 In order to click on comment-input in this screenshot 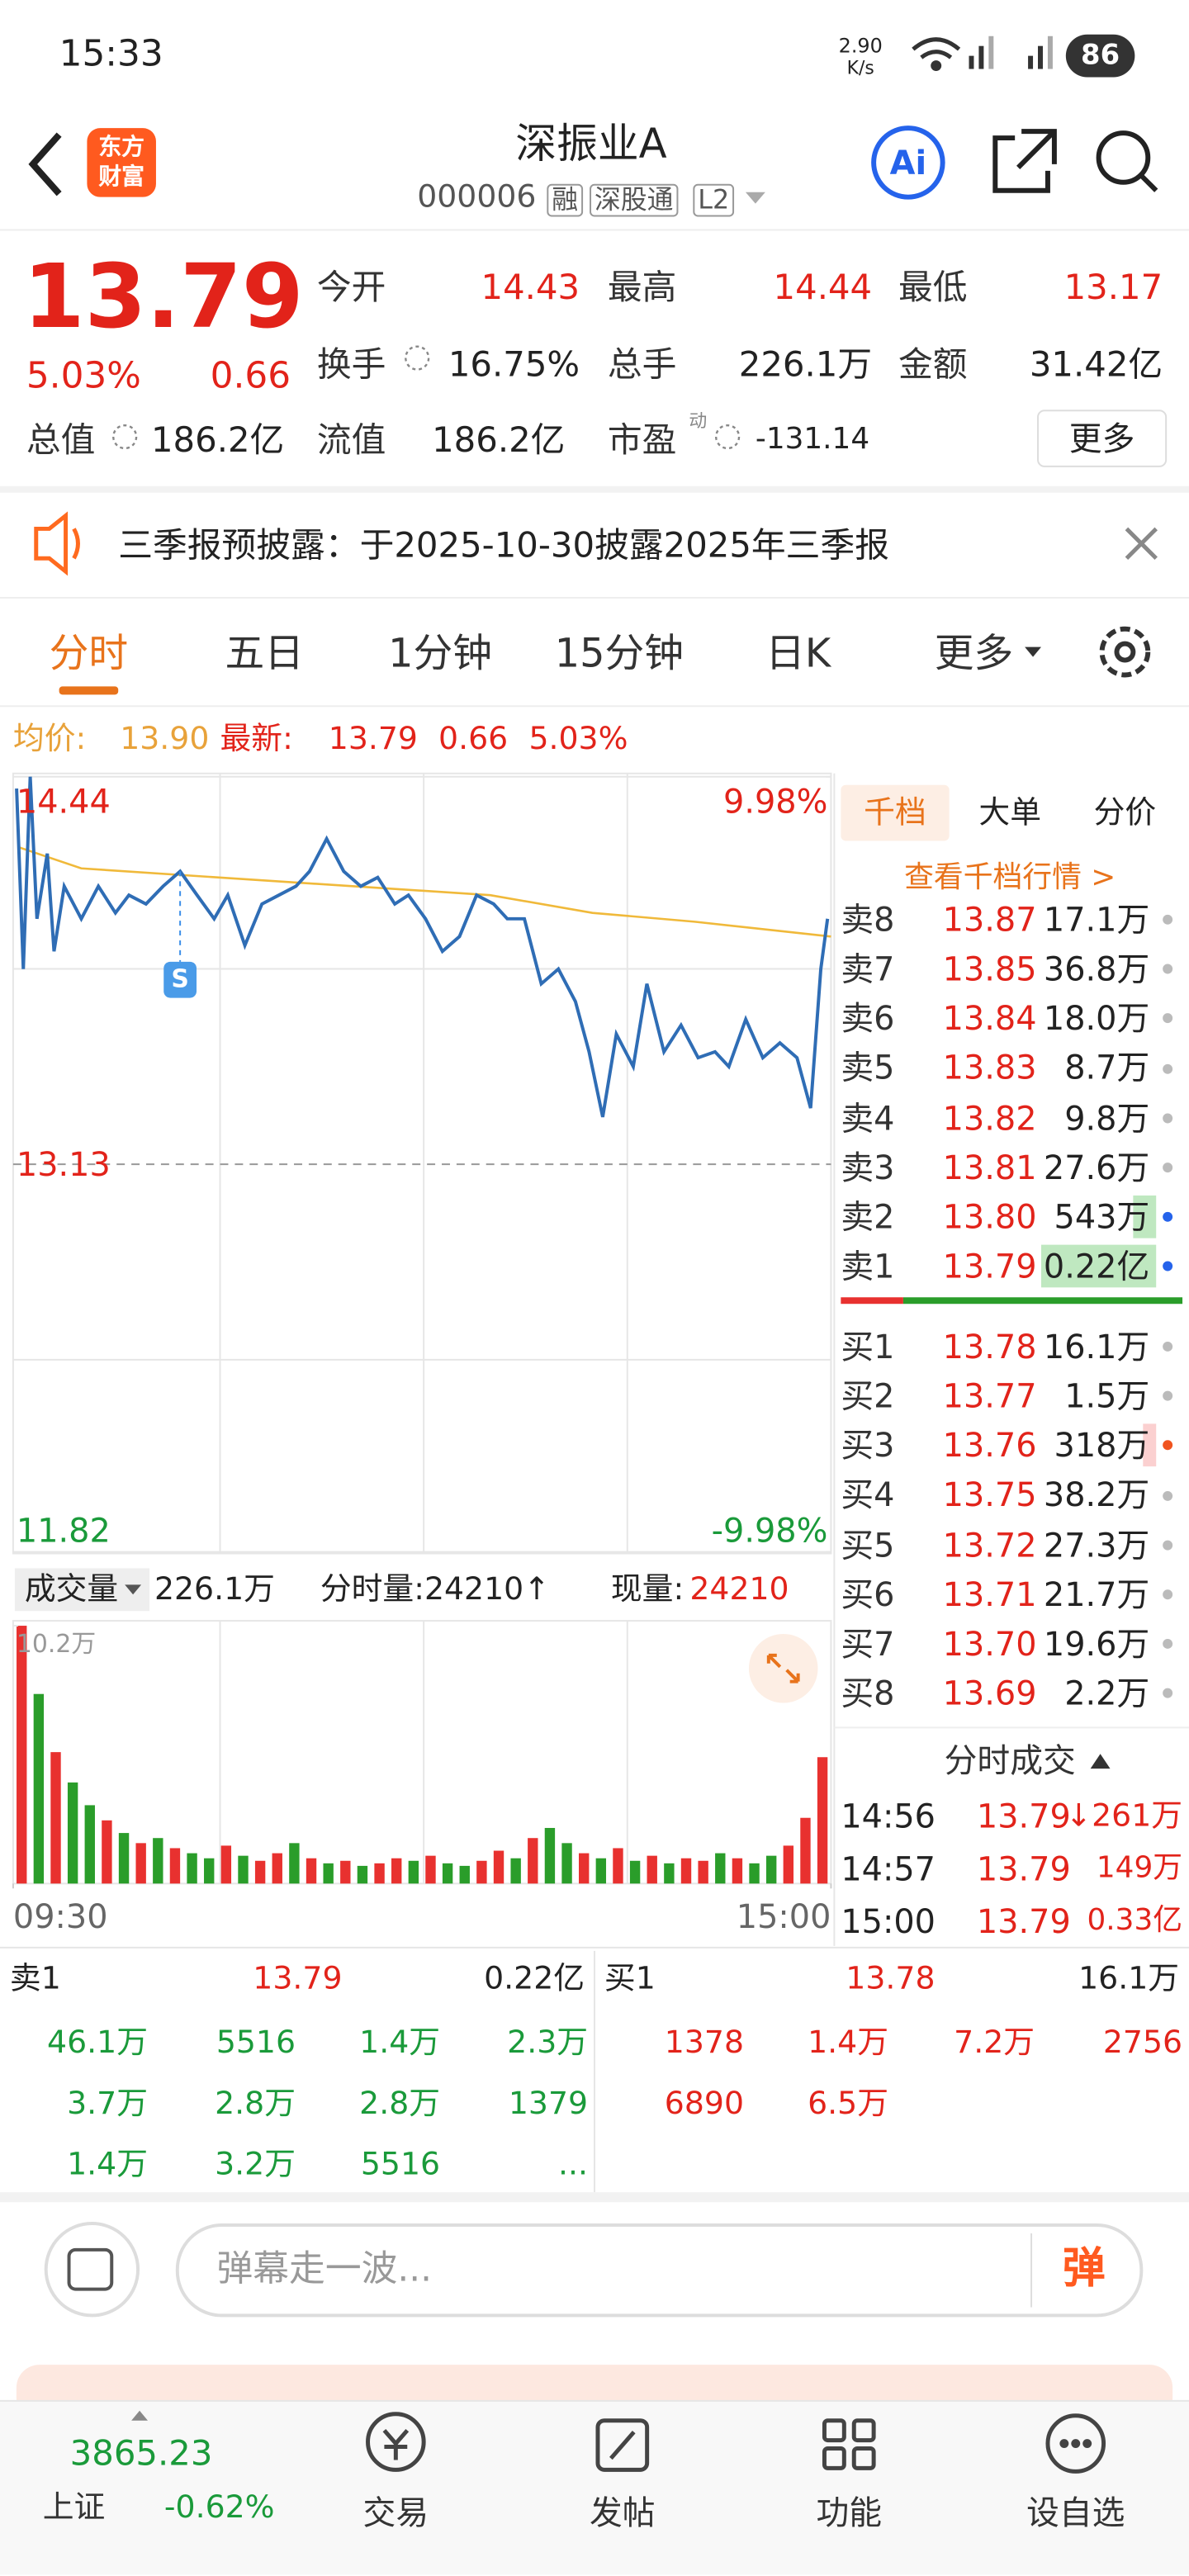, I will do `click(659, 2270)`.